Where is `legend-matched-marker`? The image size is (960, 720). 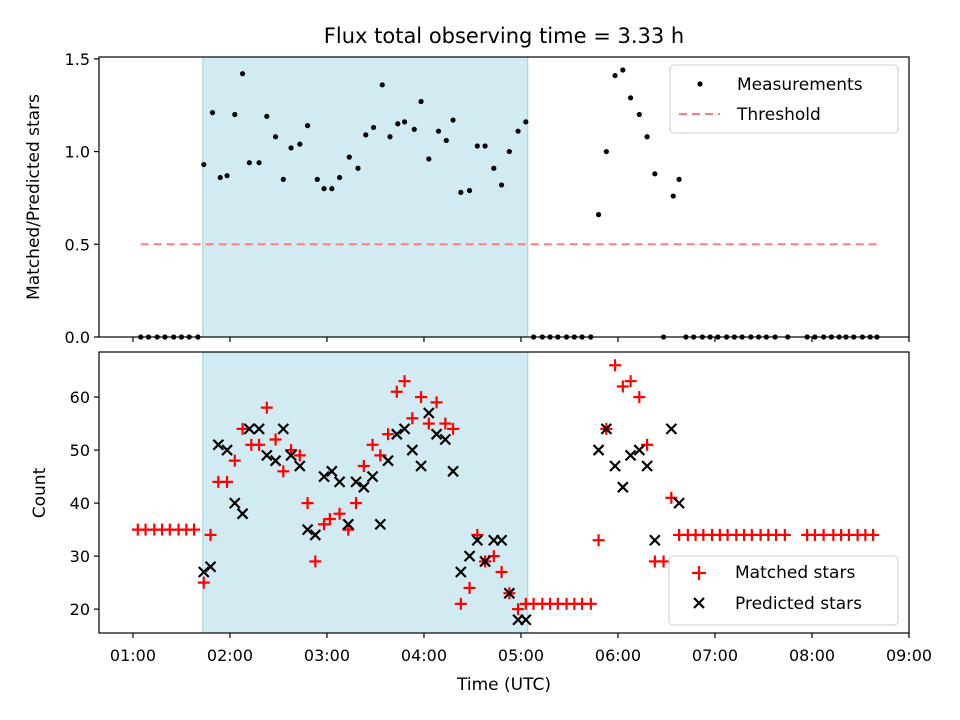
legend-matched-marker is located at coordinates (699, 573).